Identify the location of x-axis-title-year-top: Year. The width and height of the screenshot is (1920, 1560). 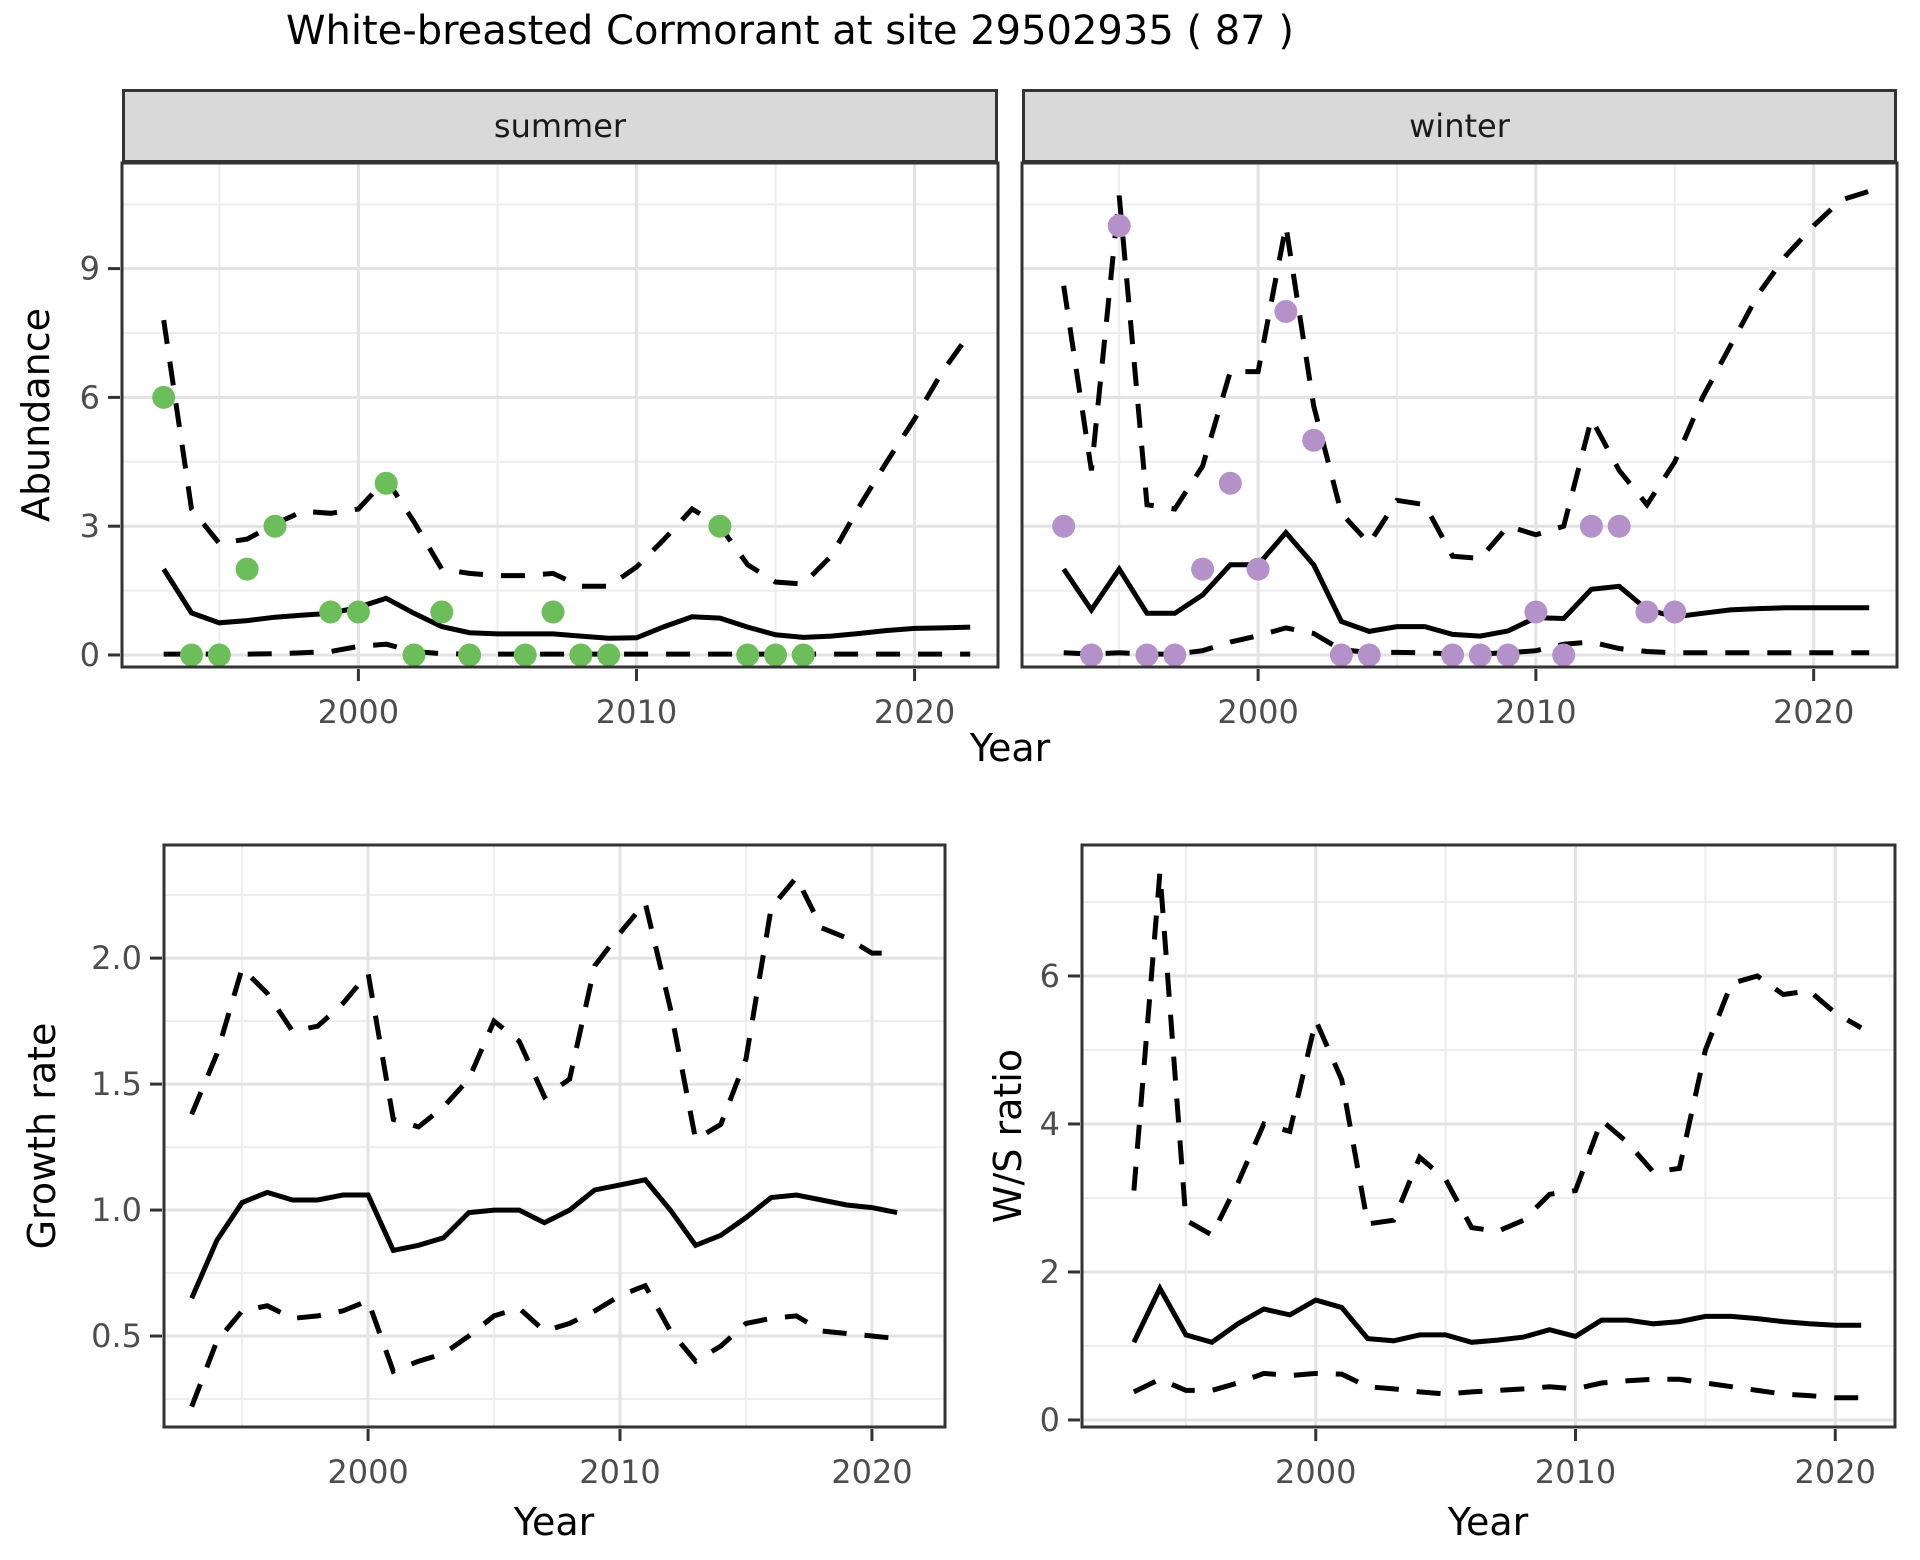
(1010, 748).